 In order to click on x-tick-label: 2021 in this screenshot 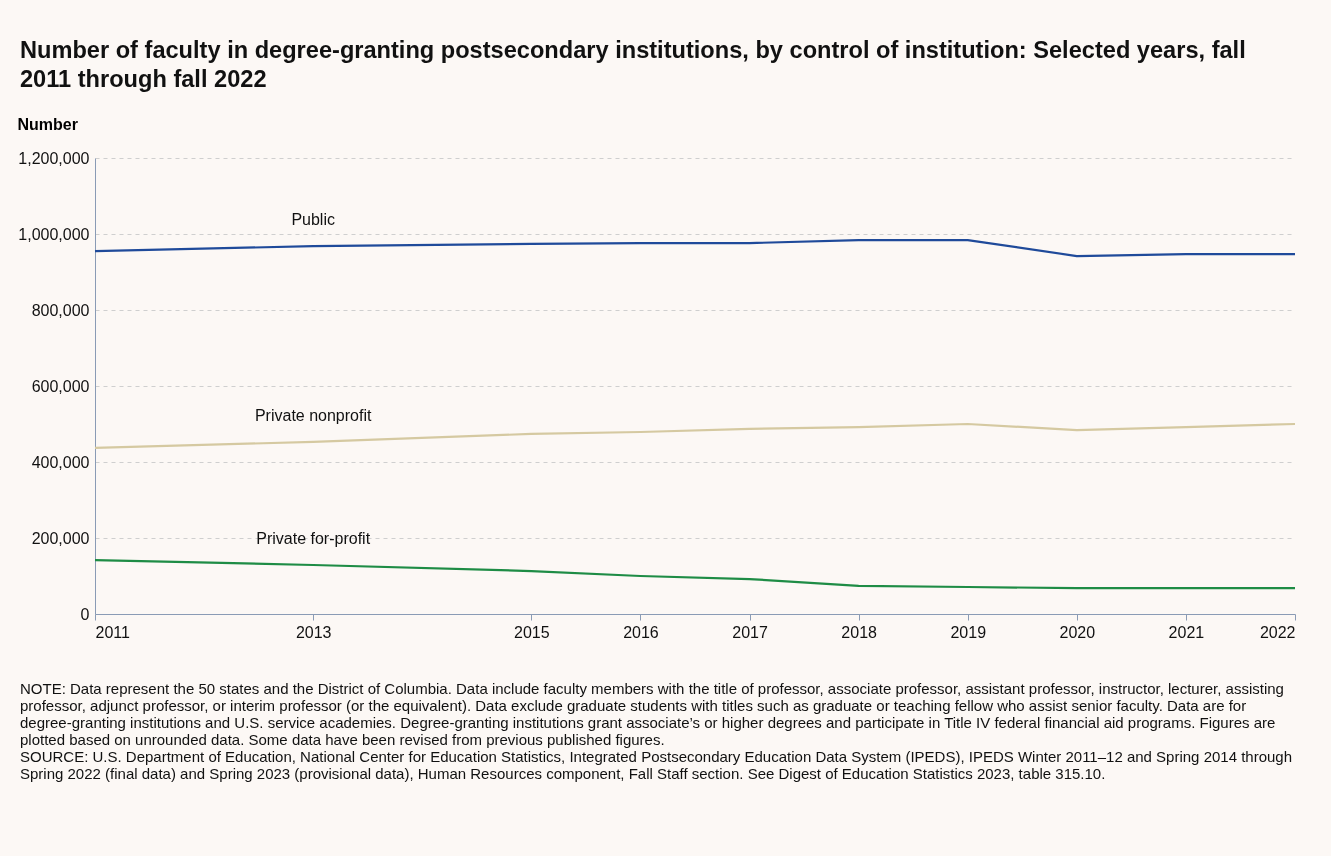, I will do `click(1186, 632)`.